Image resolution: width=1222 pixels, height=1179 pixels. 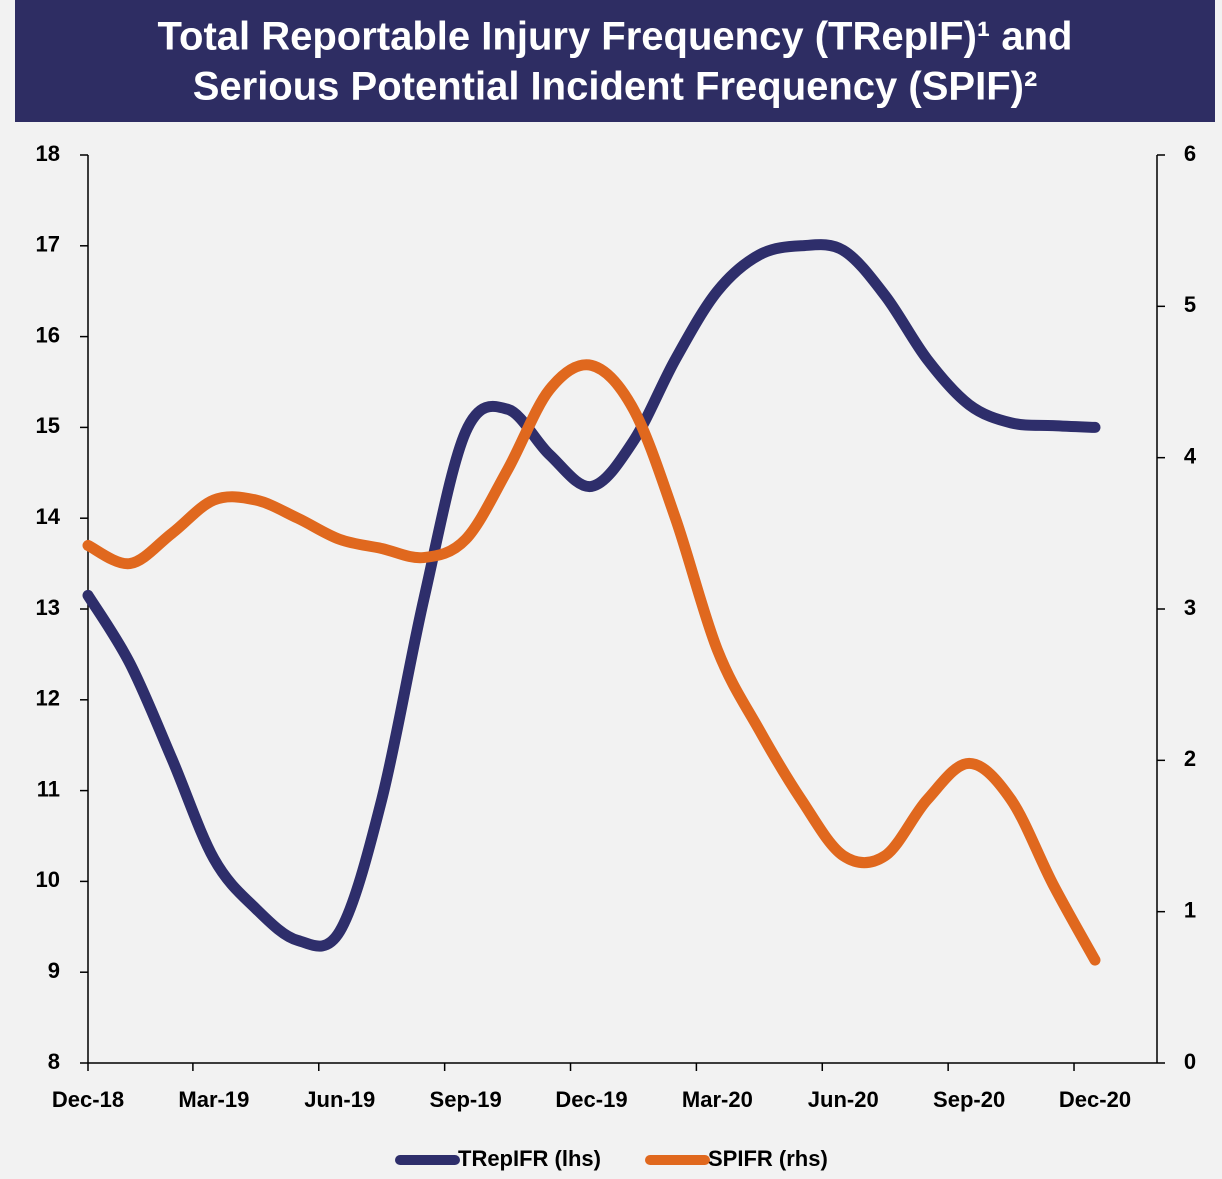 What do you see at coordinates (717, 1099) in the screenshot?
I see `x-tick-label: Mar-20` at bounding box center [717, 1099].